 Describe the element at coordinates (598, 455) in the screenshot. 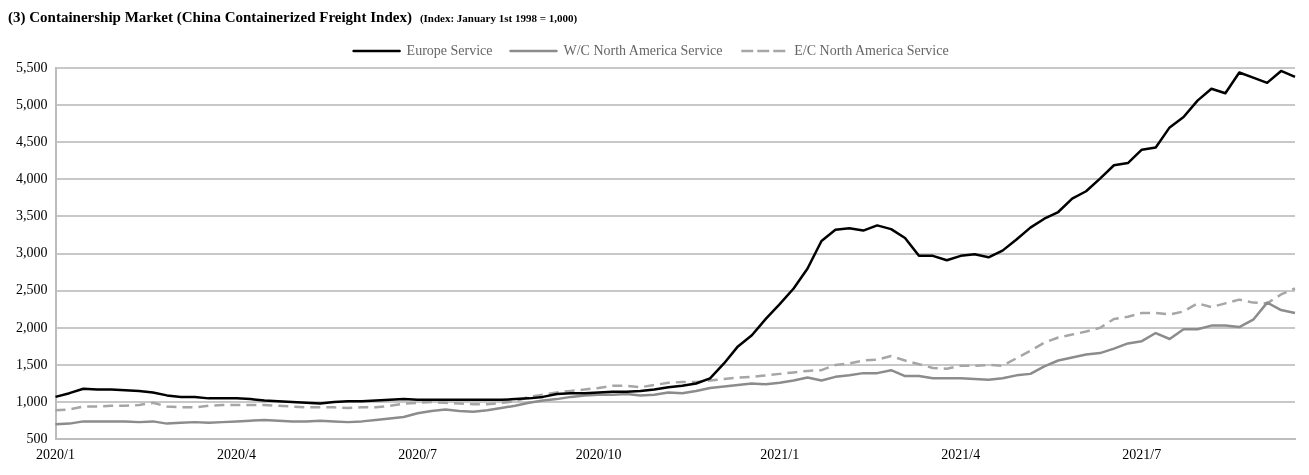

I see `x-tick-label: 2020/10` at that location.